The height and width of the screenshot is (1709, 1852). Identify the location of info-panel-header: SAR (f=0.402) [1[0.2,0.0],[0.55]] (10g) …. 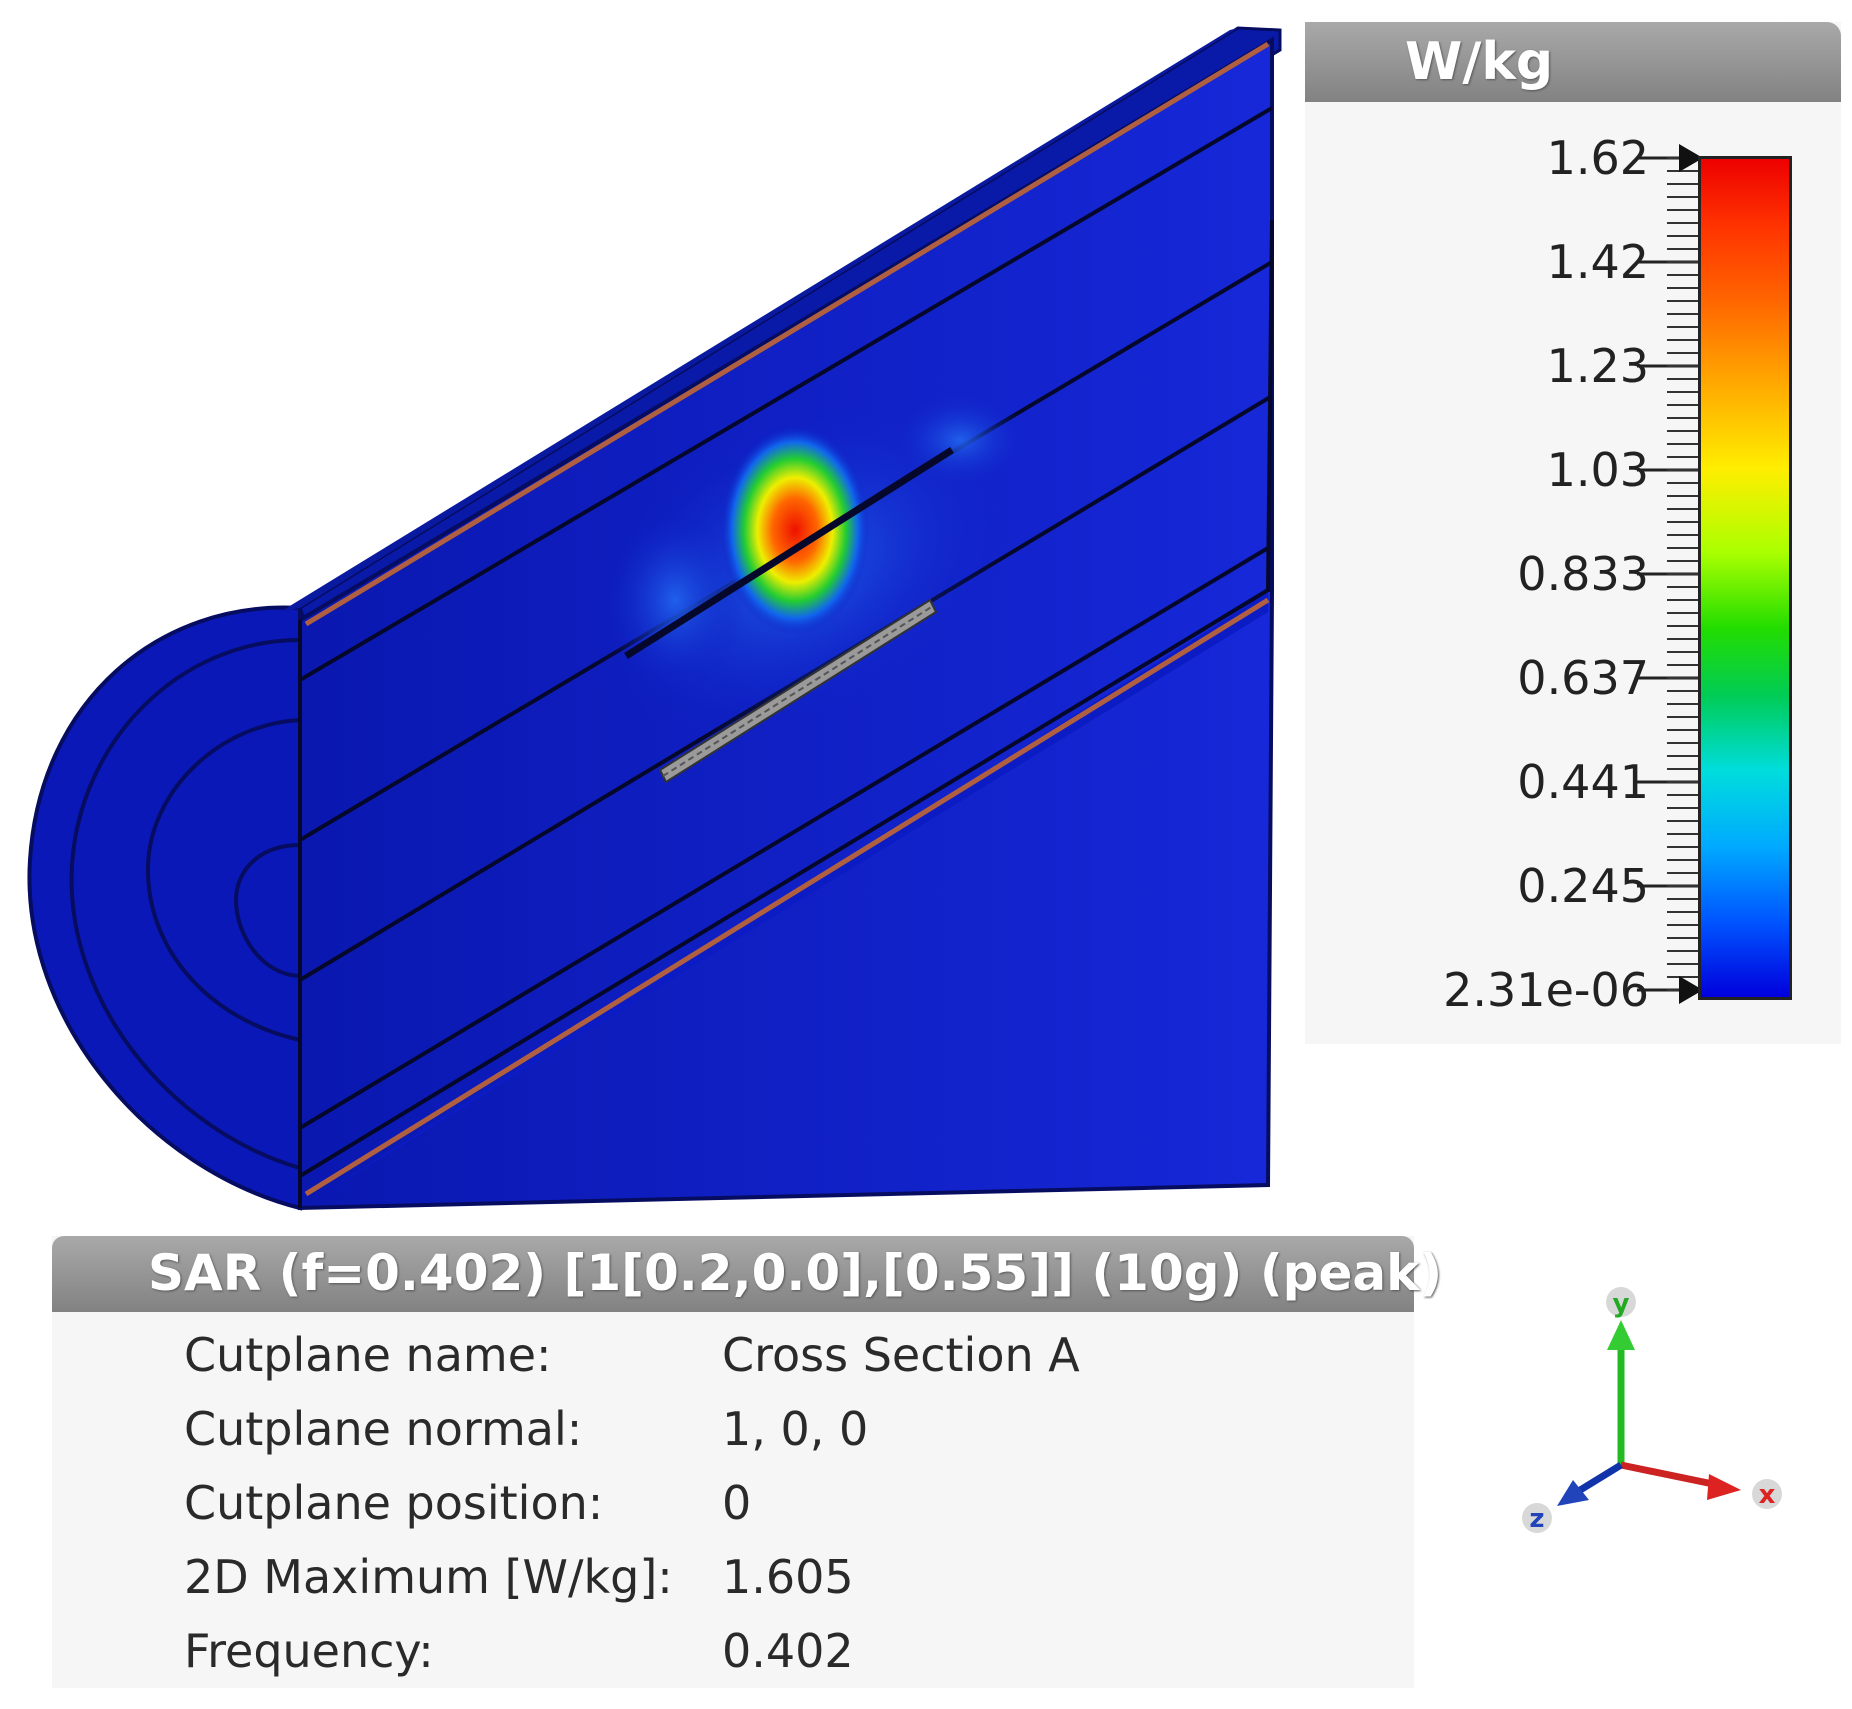
(747, 1274).